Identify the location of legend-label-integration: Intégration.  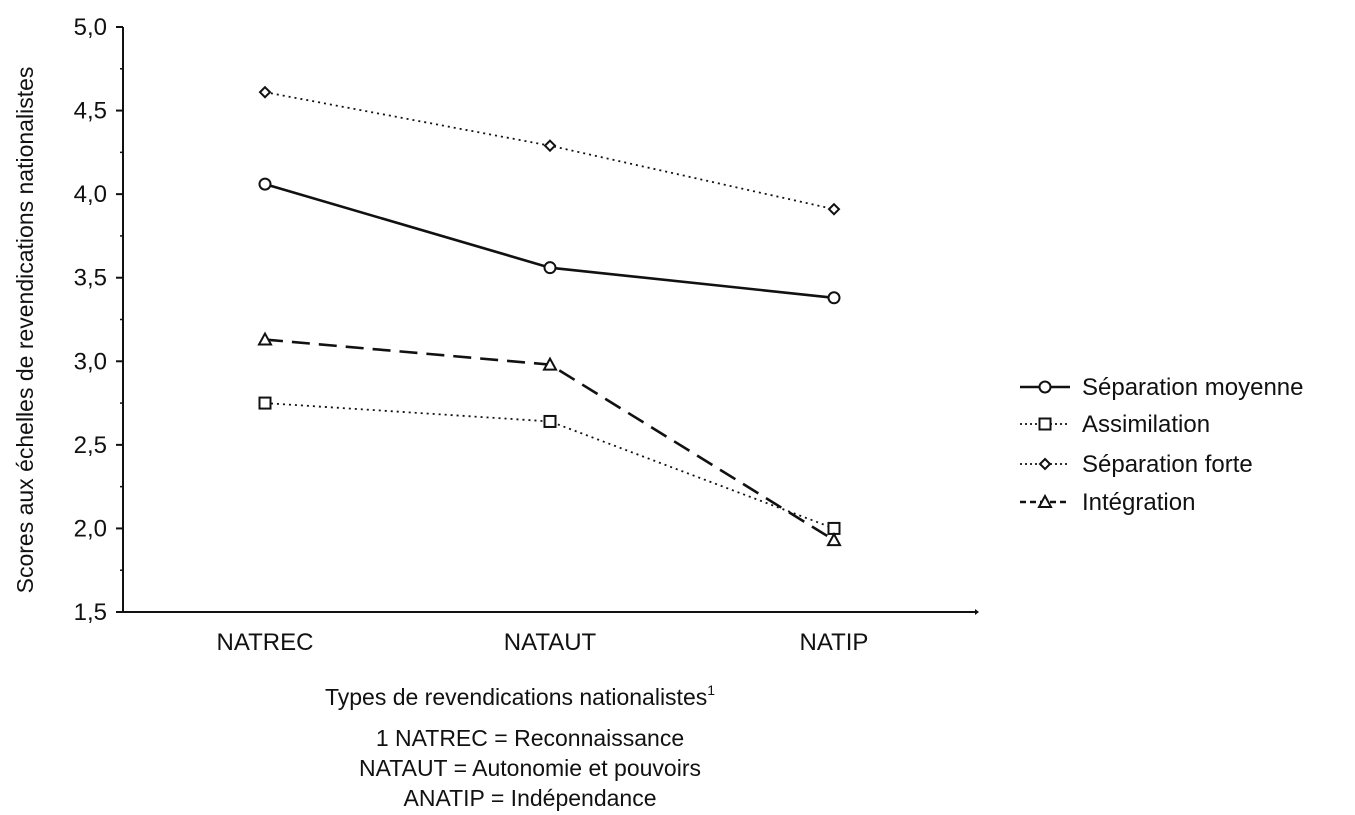
(1138, 502).